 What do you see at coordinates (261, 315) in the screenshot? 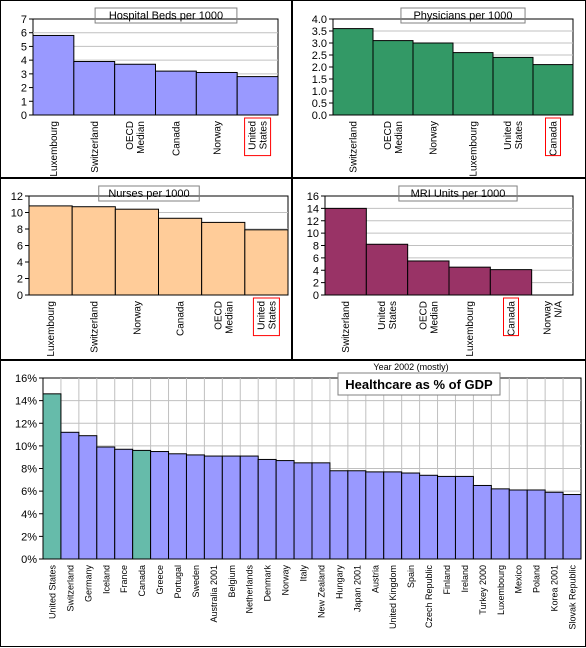
I see `x-tick-label-line: United` at bounding box center [261, 315].